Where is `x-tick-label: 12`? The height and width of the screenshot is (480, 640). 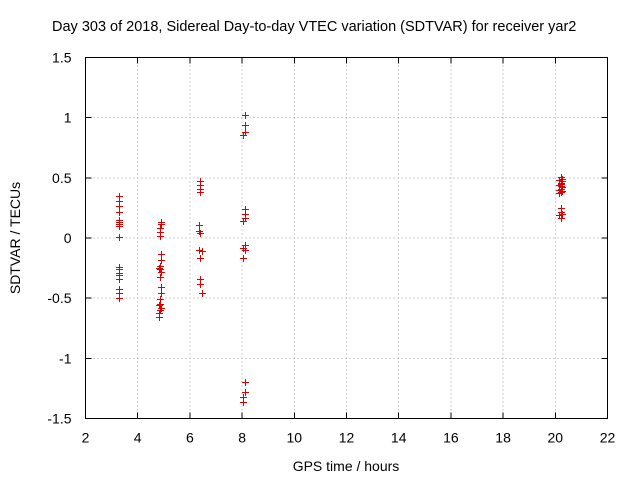
x-tick-label: 12 is located at coordinates (347, 438).